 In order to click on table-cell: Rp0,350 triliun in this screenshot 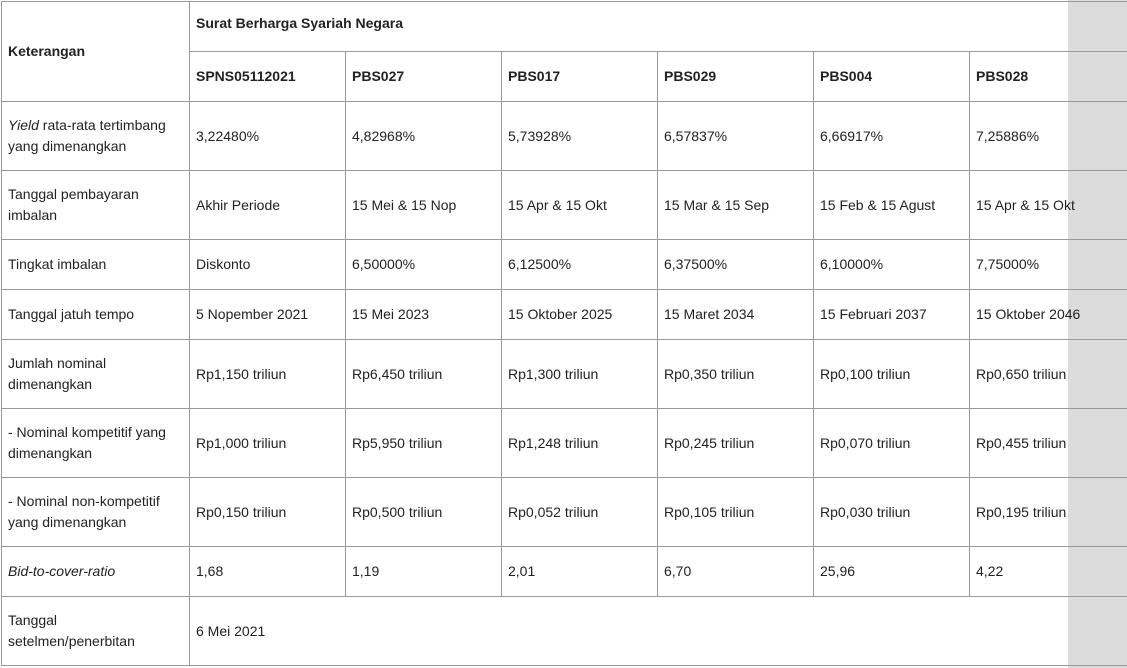, I will do `click(735, 374)`.